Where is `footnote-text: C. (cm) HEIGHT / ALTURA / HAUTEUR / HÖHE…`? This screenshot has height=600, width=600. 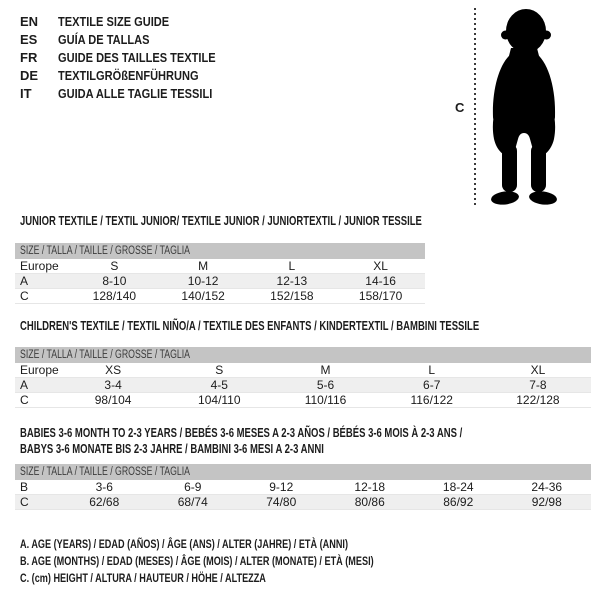 footnote-text: C. (cm) HEIGHT / ALTURA / HAUTEUR / HÖHE… is located at coordinates (143, 578).